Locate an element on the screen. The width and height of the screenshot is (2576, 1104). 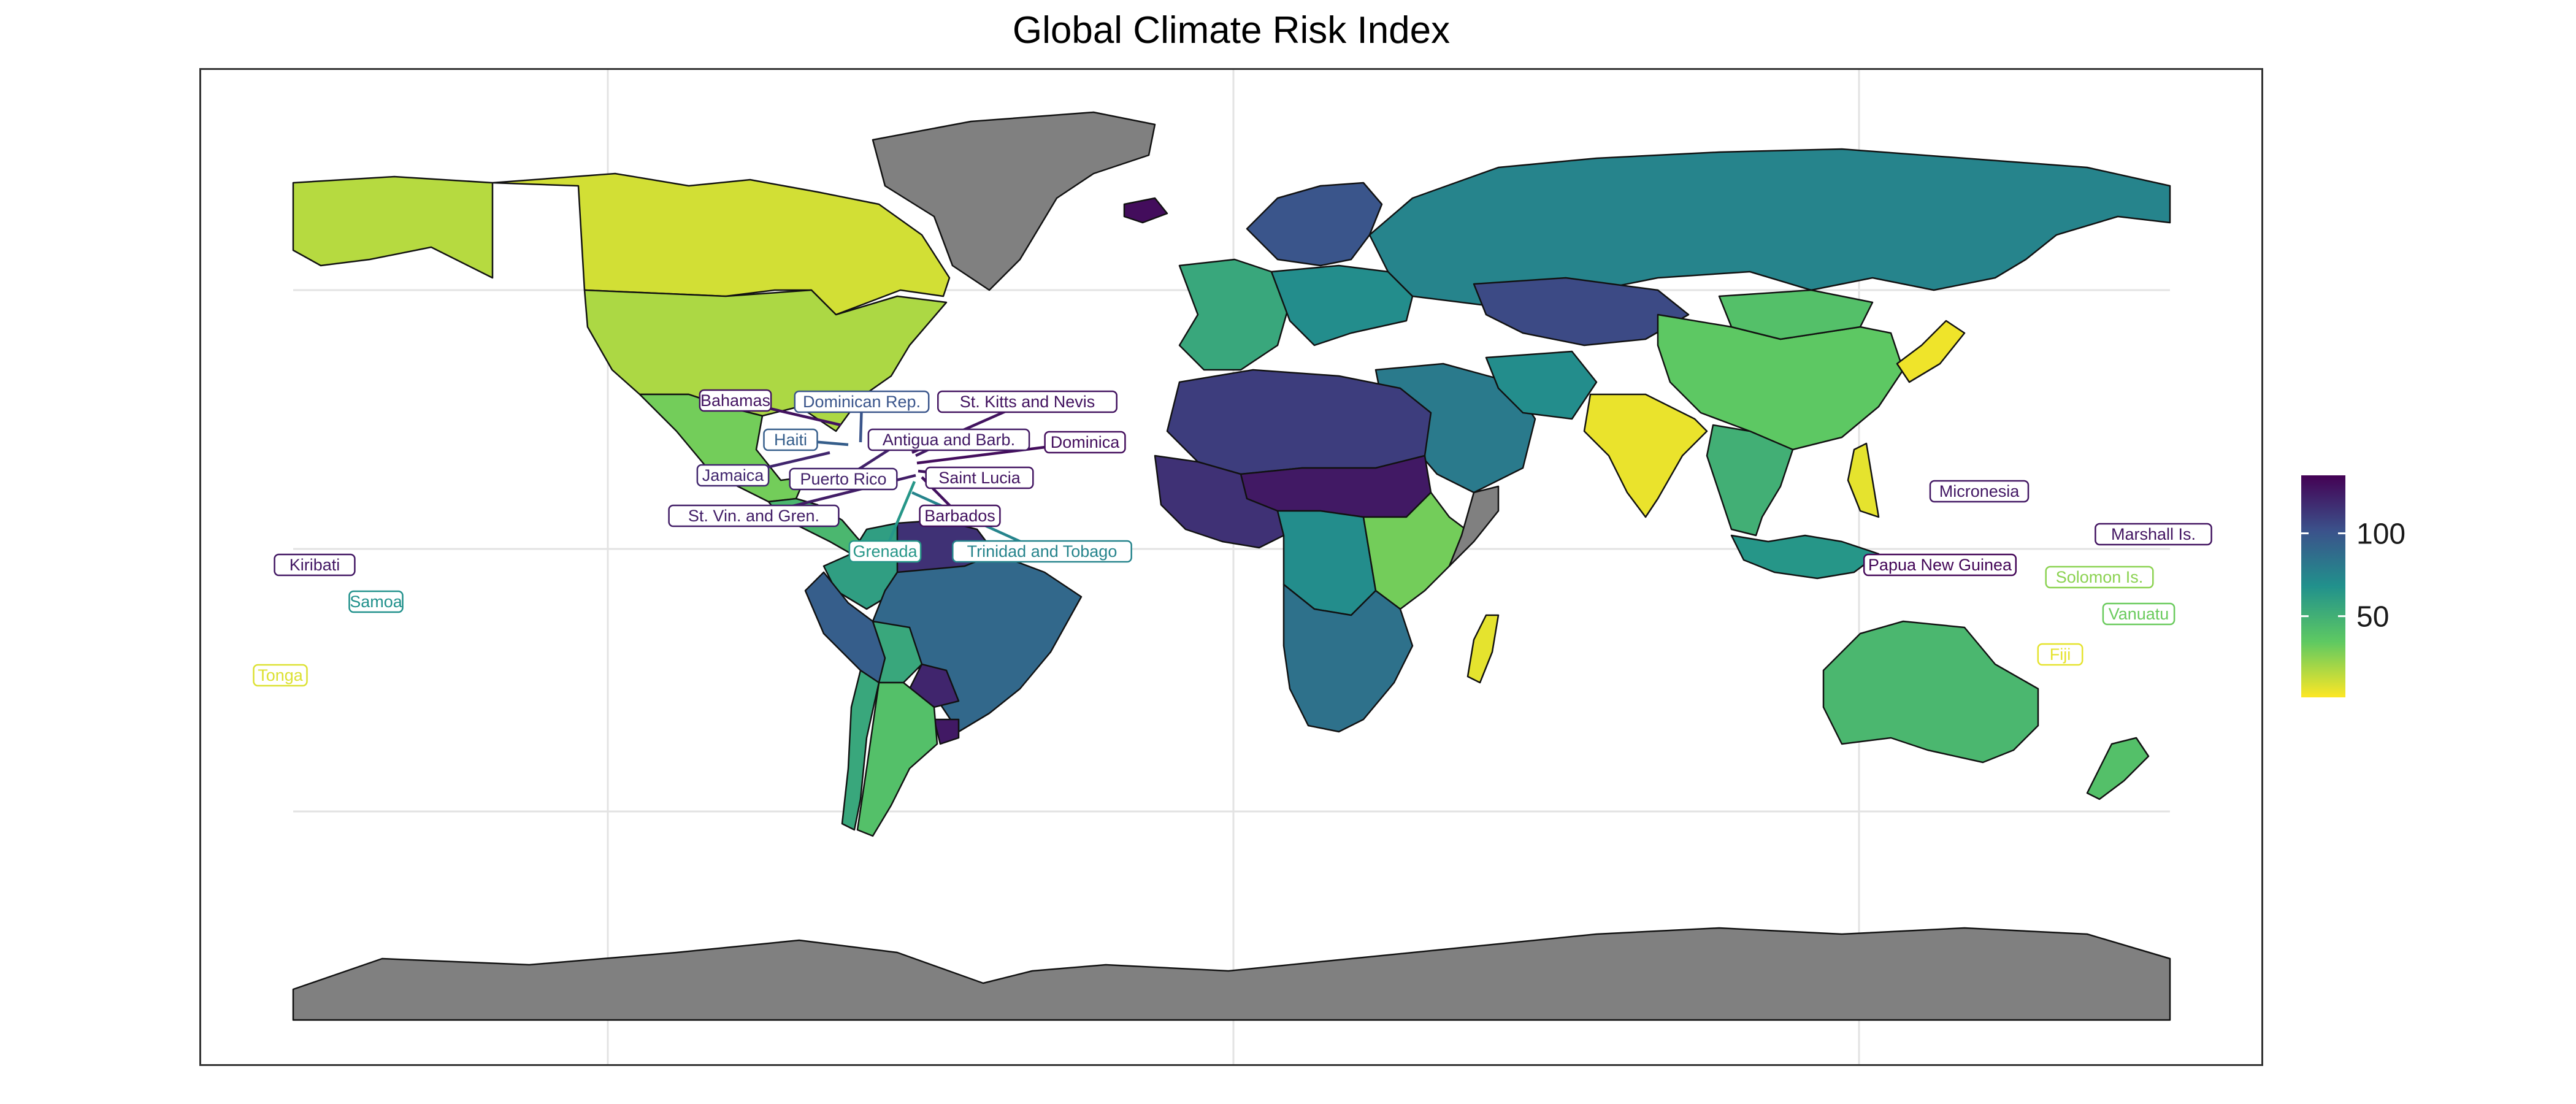
country-label-st-kitts-and-nevis: St. Kitts and Nevis is located at coordinates (1027, 401).